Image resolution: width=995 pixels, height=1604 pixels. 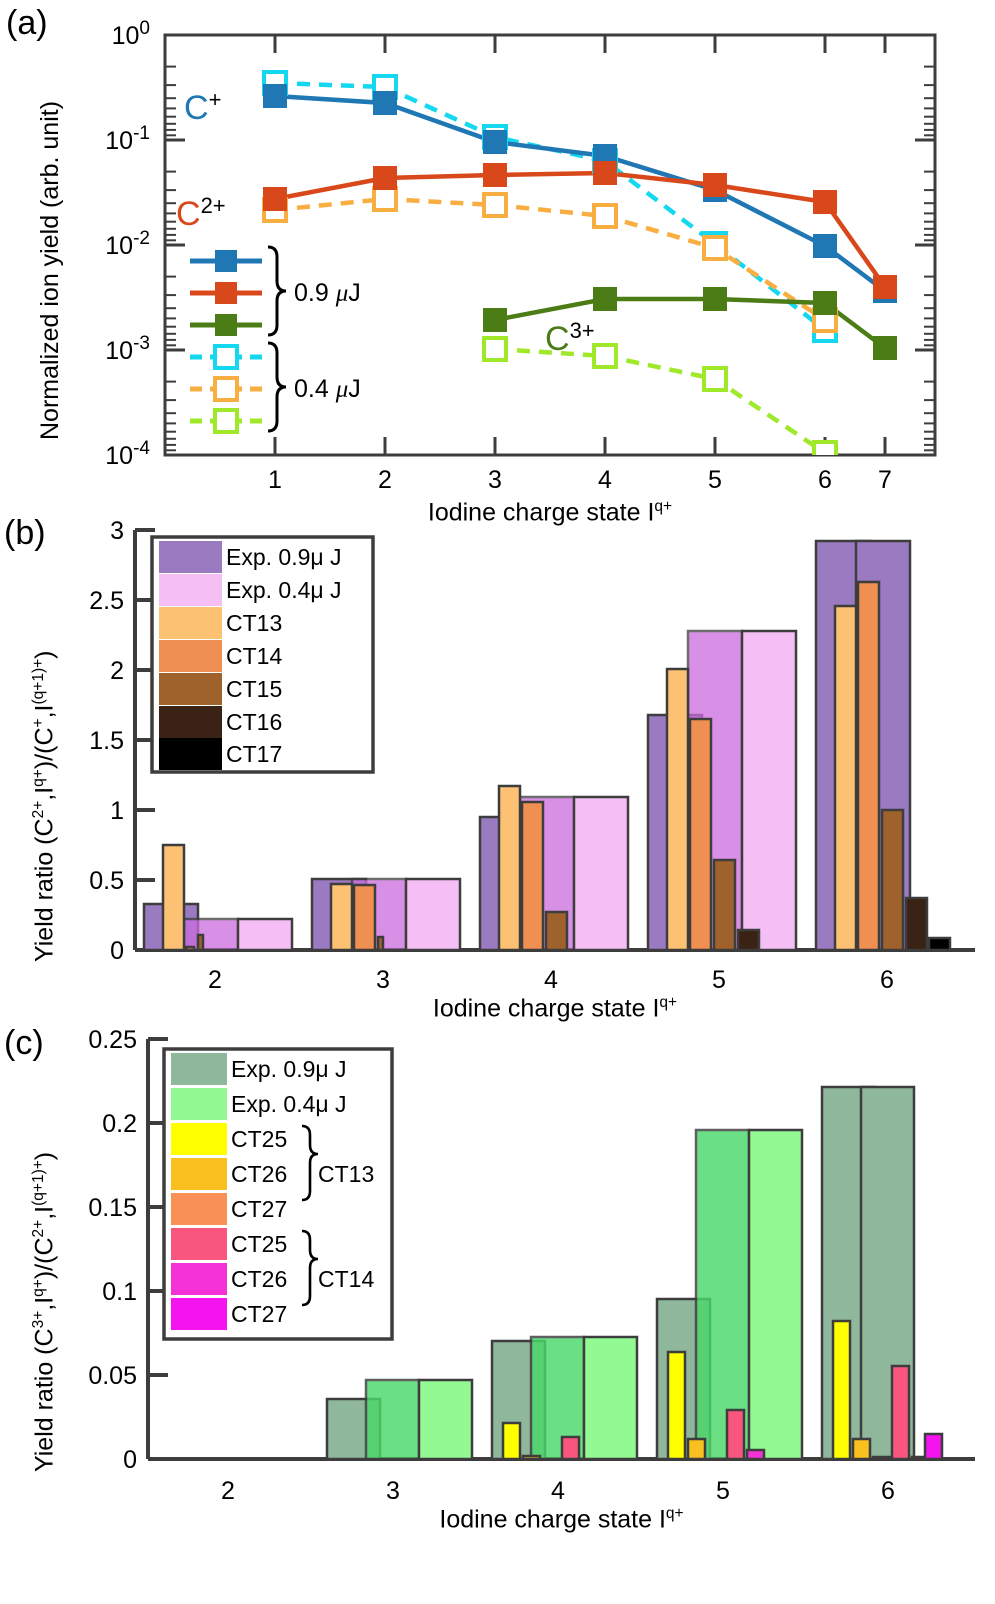 What do you see at coordinates (259, 1244) in the screenshot?
I see `legend-item-c-5: CT25` at bounding box center [259, 1244].